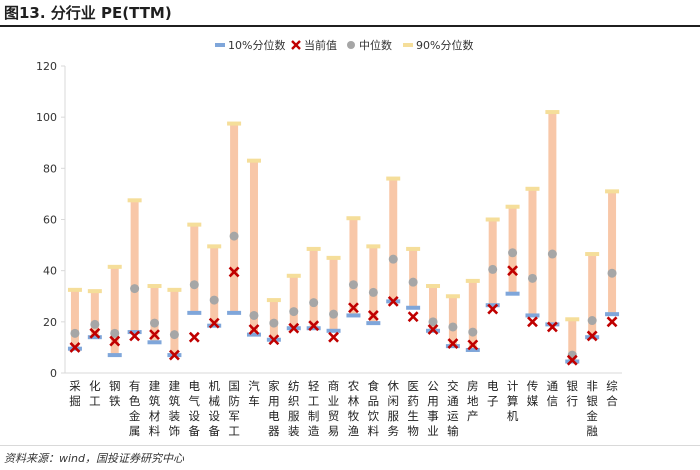  What do you see at coordinates (254, 393) in the screenshot?
I see `x-tick-label: 汽车` at bounding box center [254, 393].